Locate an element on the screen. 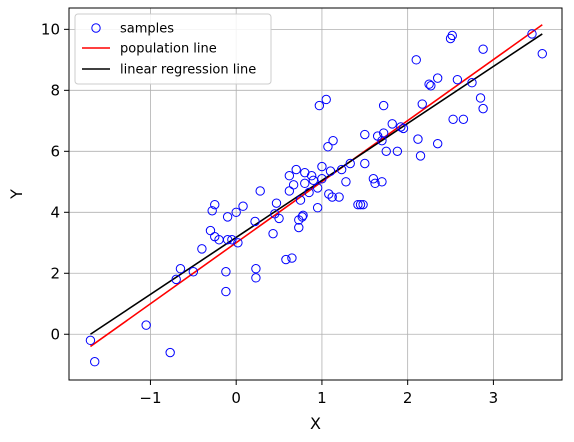 The image size is (574, 442). y-tick-label: 4 is located at coordinates (55, 212).